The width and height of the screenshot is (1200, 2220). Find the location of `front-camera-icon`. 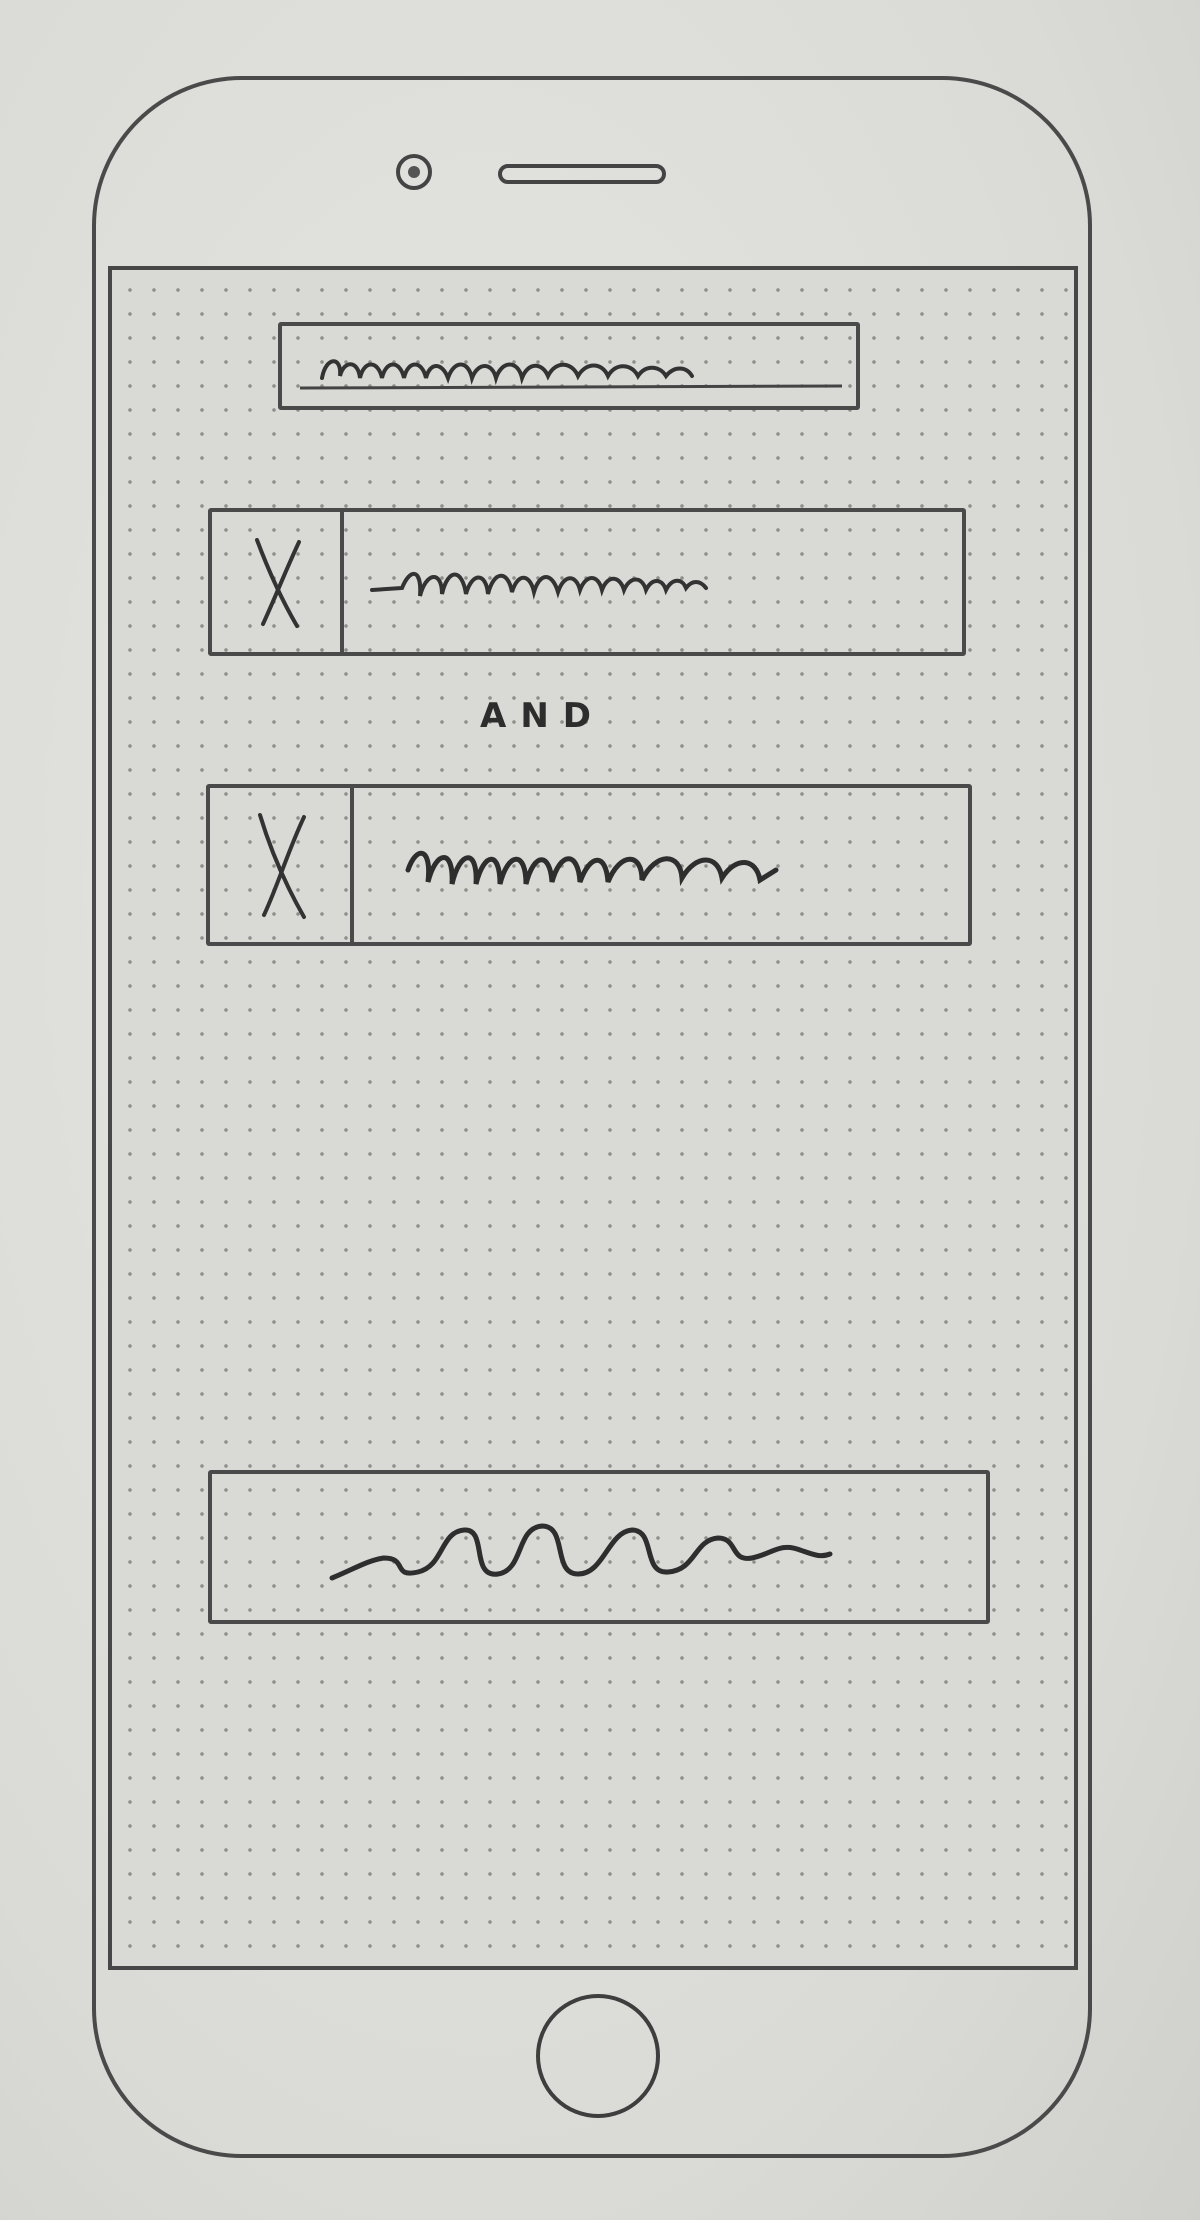

front-camera-icon is located at coordinates (414, 172).